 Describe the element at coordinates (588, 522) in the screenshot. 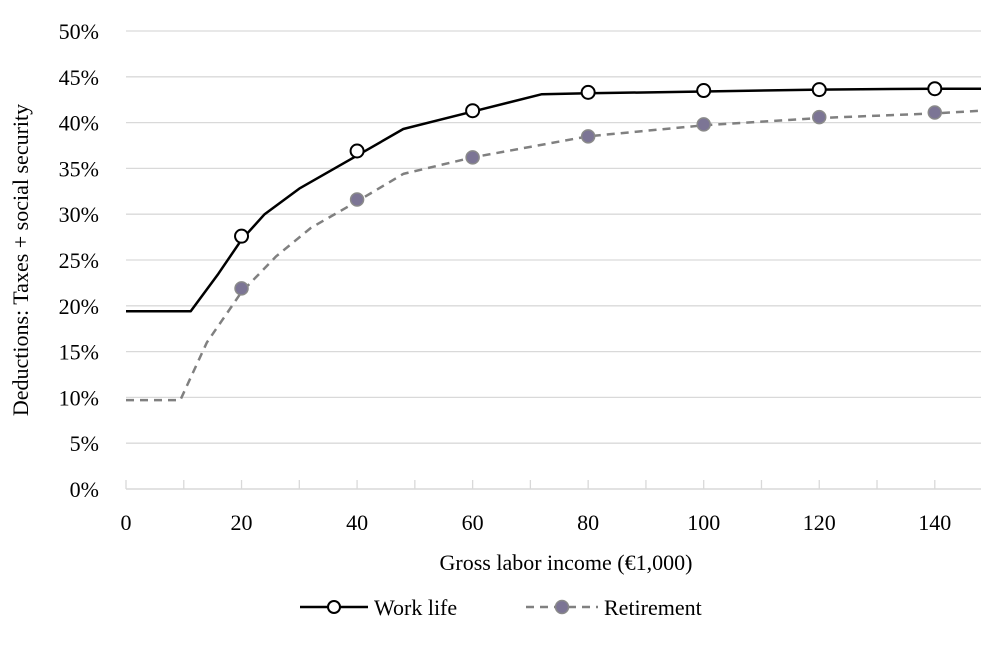

I see `x-tick-label: 80` at that location.